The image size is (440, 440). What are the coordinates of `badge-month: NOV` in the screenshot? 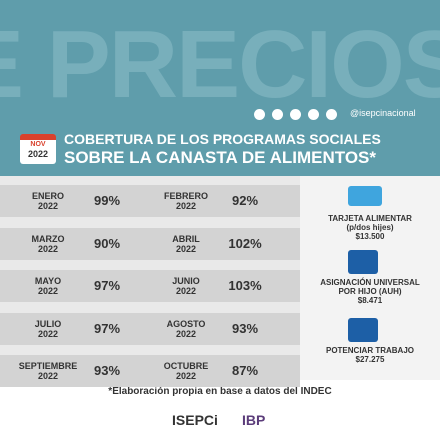 It's located at (38, 144).